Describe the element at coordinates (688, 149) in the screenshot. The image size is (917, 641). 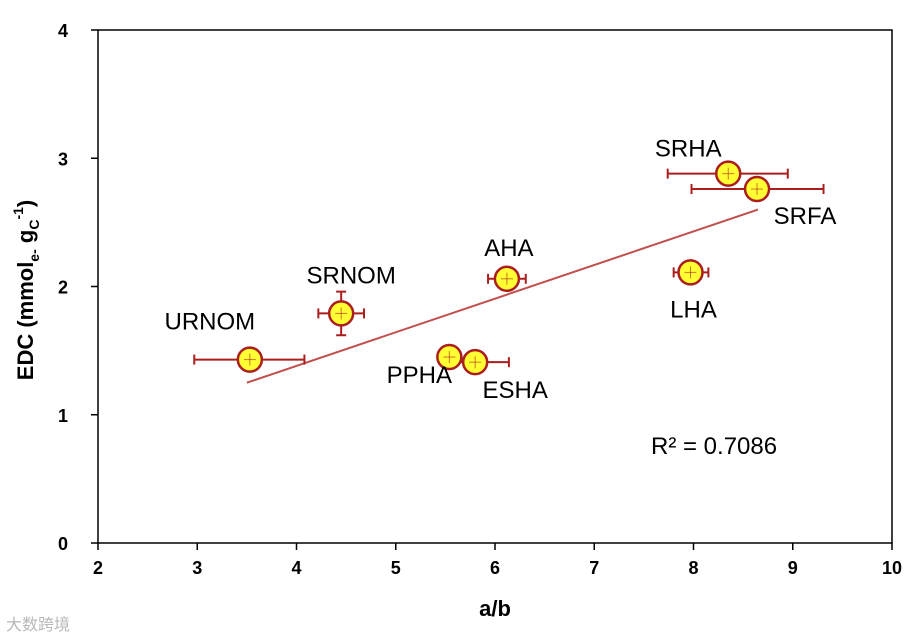
I see `point-label-srha: SRHA` at that location.